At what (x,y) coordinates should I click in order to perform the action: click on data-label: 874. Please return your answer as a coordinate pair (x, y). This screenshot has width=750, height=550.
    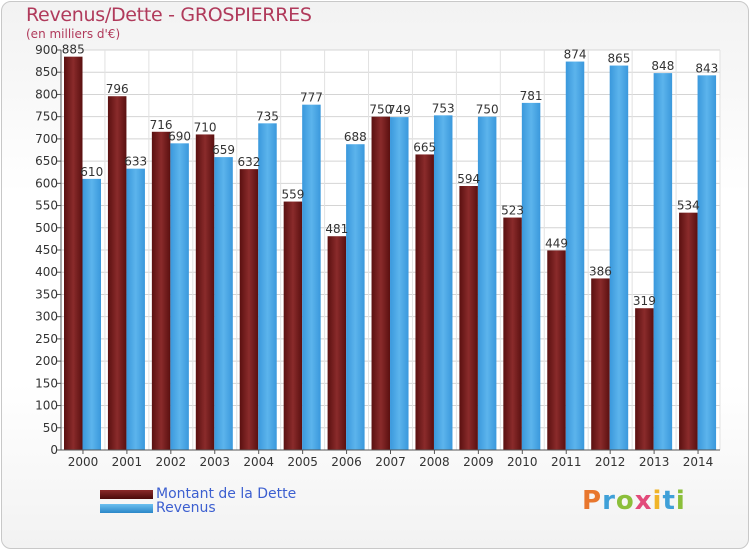
    Looking at the image, I should click on (575, 55).